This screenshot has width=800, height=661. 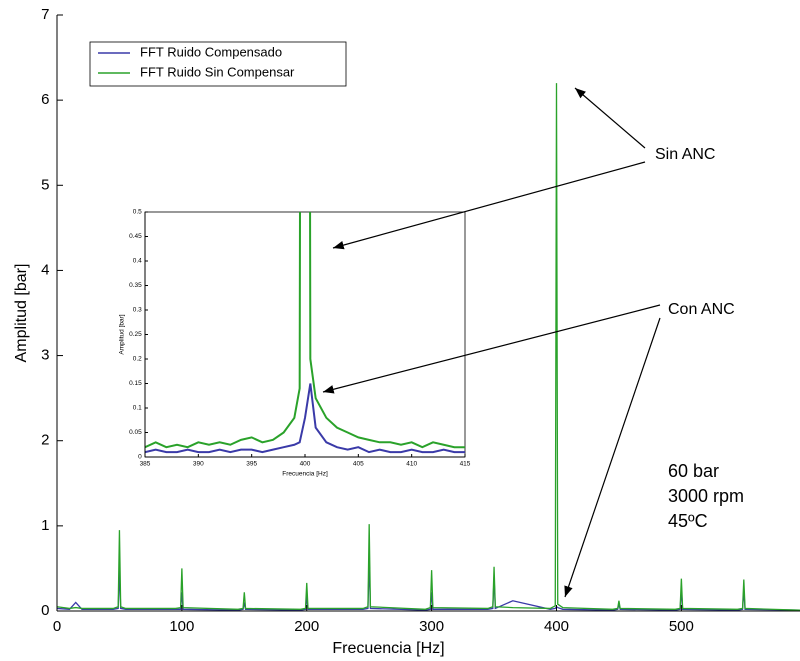 I want to click on y-tick-label: 2, so click(x=45, y=440).